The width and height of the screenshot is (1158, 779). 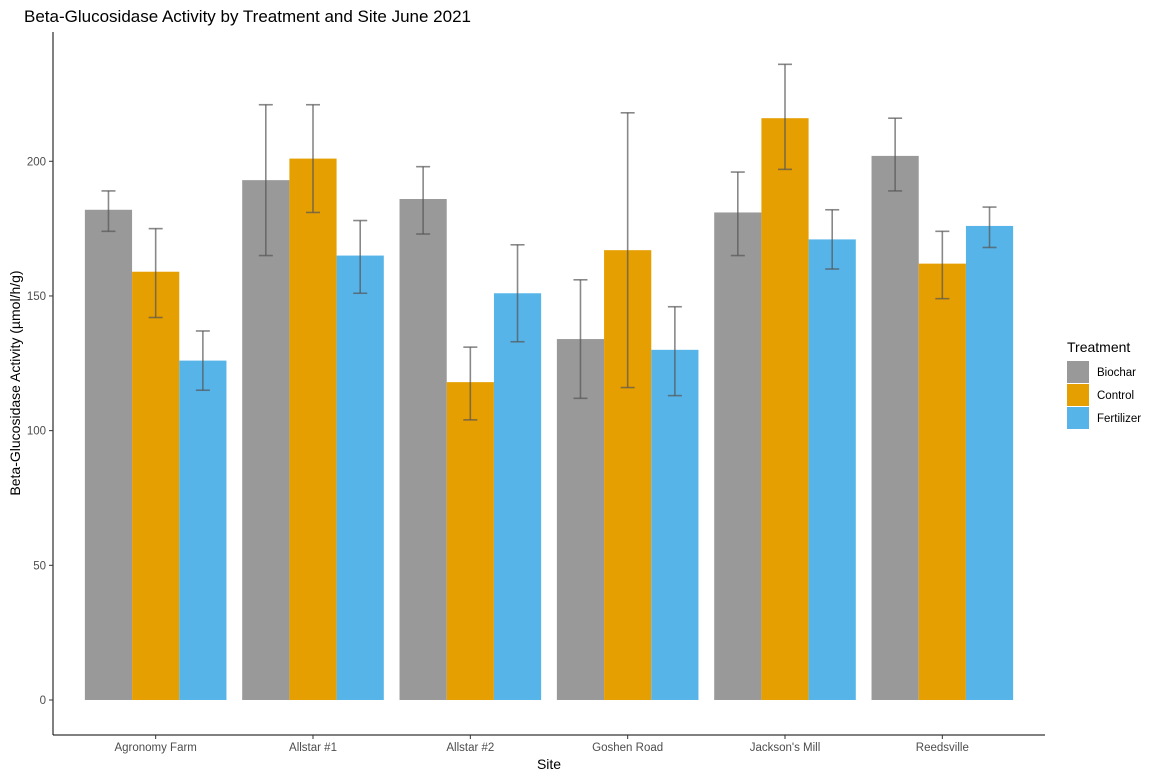 What do you see at coordinates (36, 297) in the screenshot?
I see `y-tick-label: 150` at bounding box center [36, 297].